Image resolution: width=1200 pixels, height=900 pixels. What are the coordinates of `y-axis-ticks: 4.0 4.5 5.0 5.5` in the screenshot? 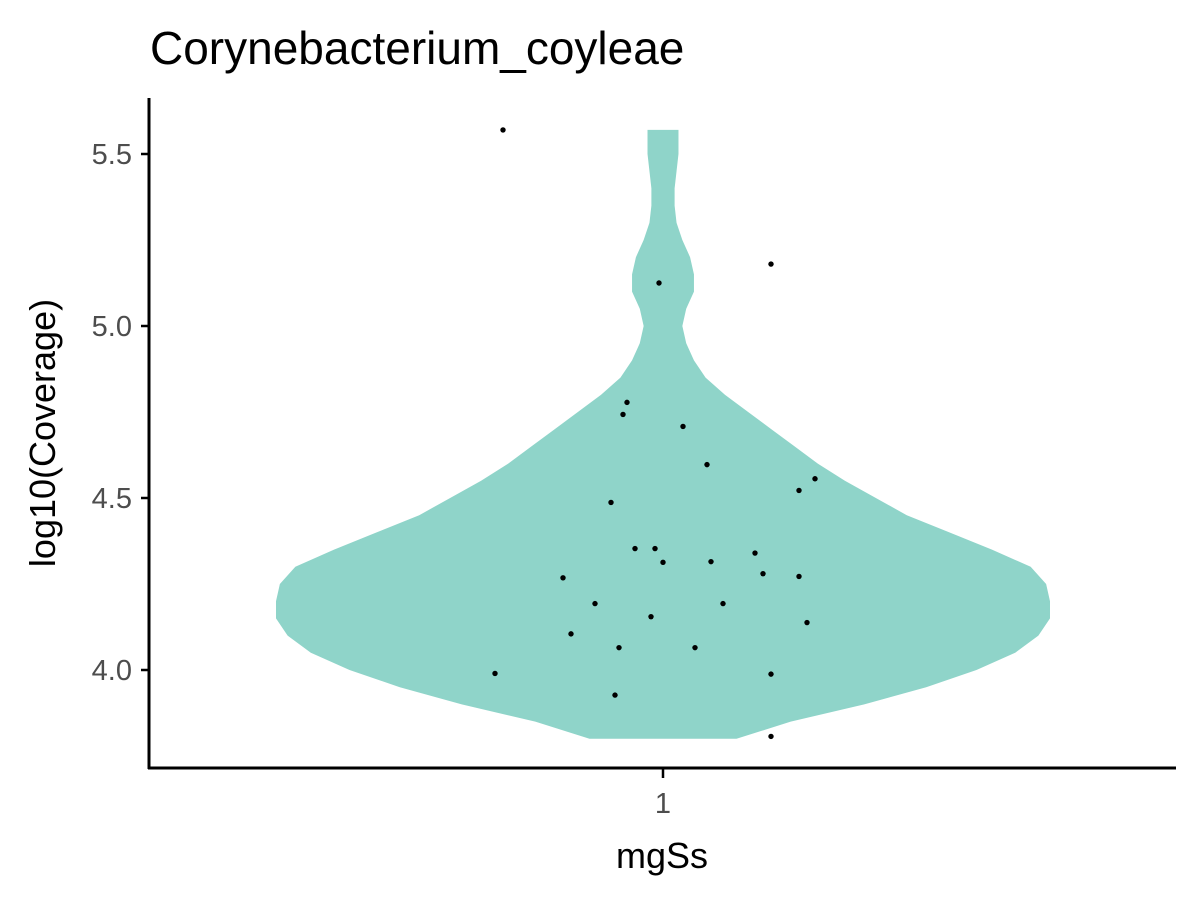 It's located at (120, 413).